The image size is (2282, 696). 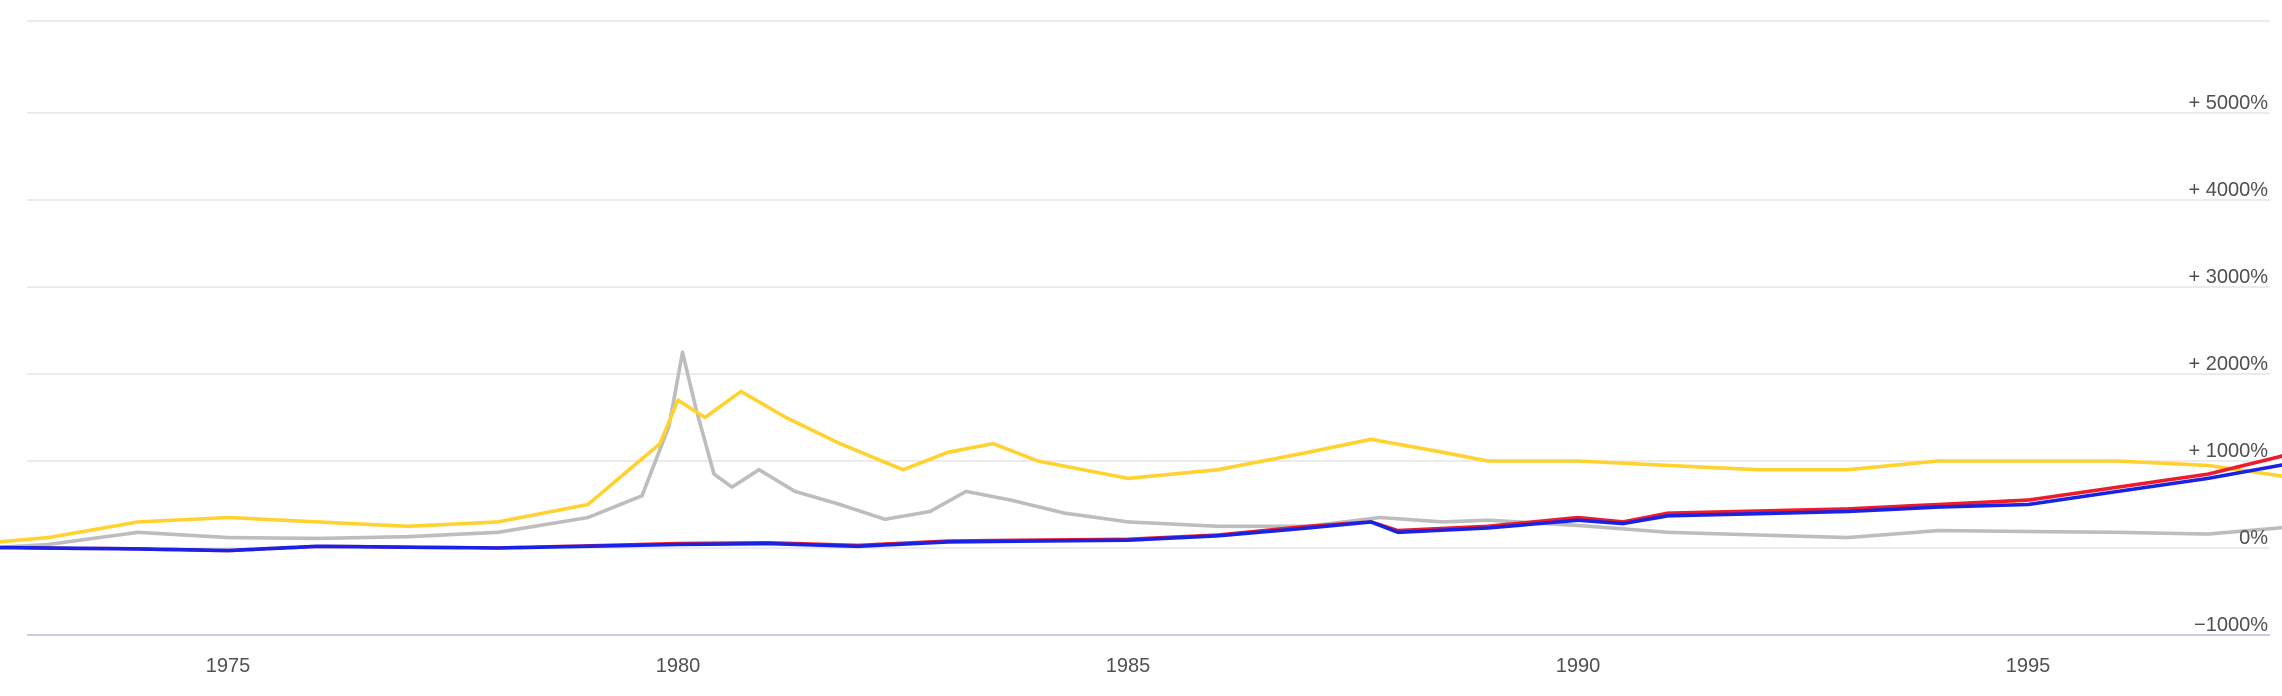 What do you see at coordinates (2228, 451) in the screenshot?
I see `y-tick-label: + 1000%` at bounding box center [2228, 451].